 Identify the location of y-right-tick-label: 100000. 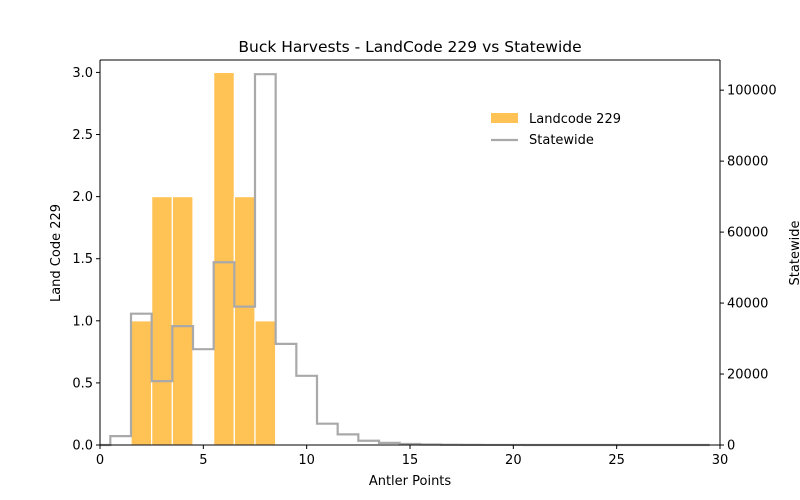
(752, 91).